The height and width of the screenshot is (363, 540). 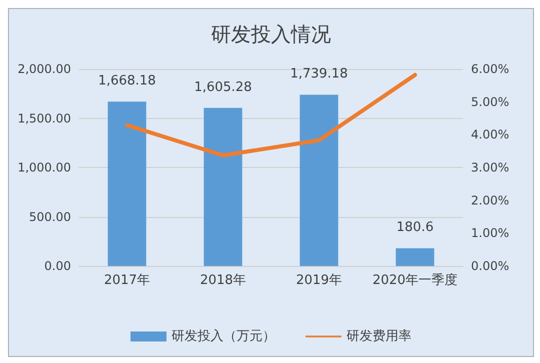 I want to click on y-tick-label: 500.00, so click(x=50, y=217).